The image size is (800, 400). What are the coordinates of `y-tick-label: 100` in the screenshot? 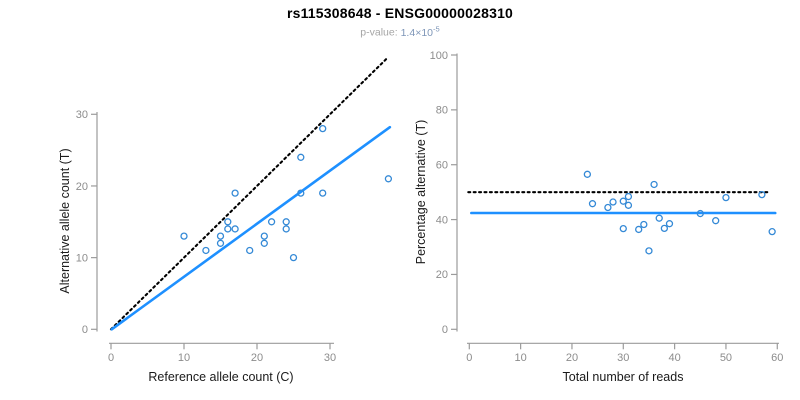 It's located at (439, 56).